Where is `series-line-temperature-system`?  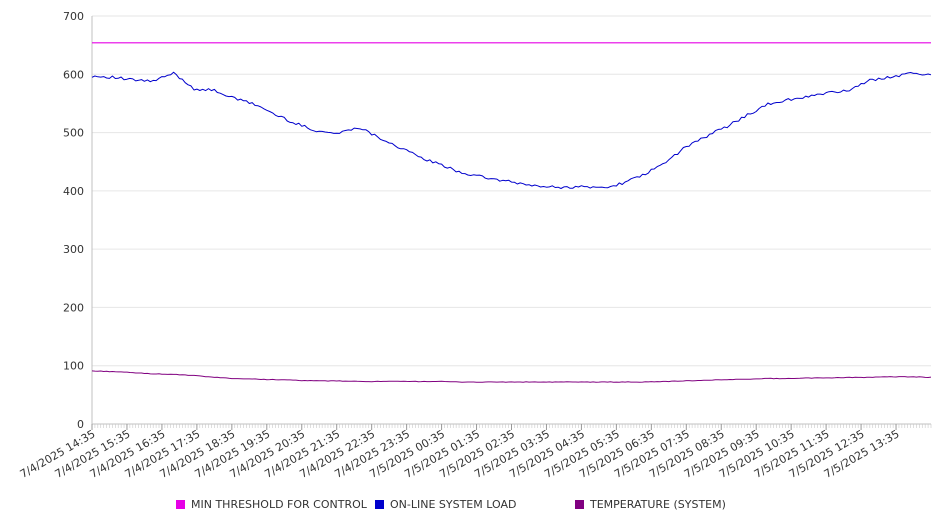 series-line-temperature-system is located at coordinates (511, 376).